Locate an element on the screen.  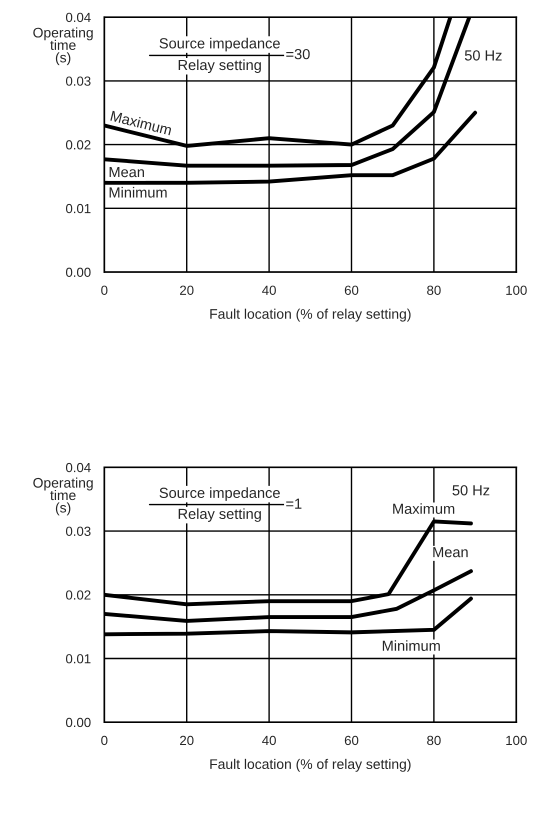
annotation: =30 is located at coordinates (298, 54).